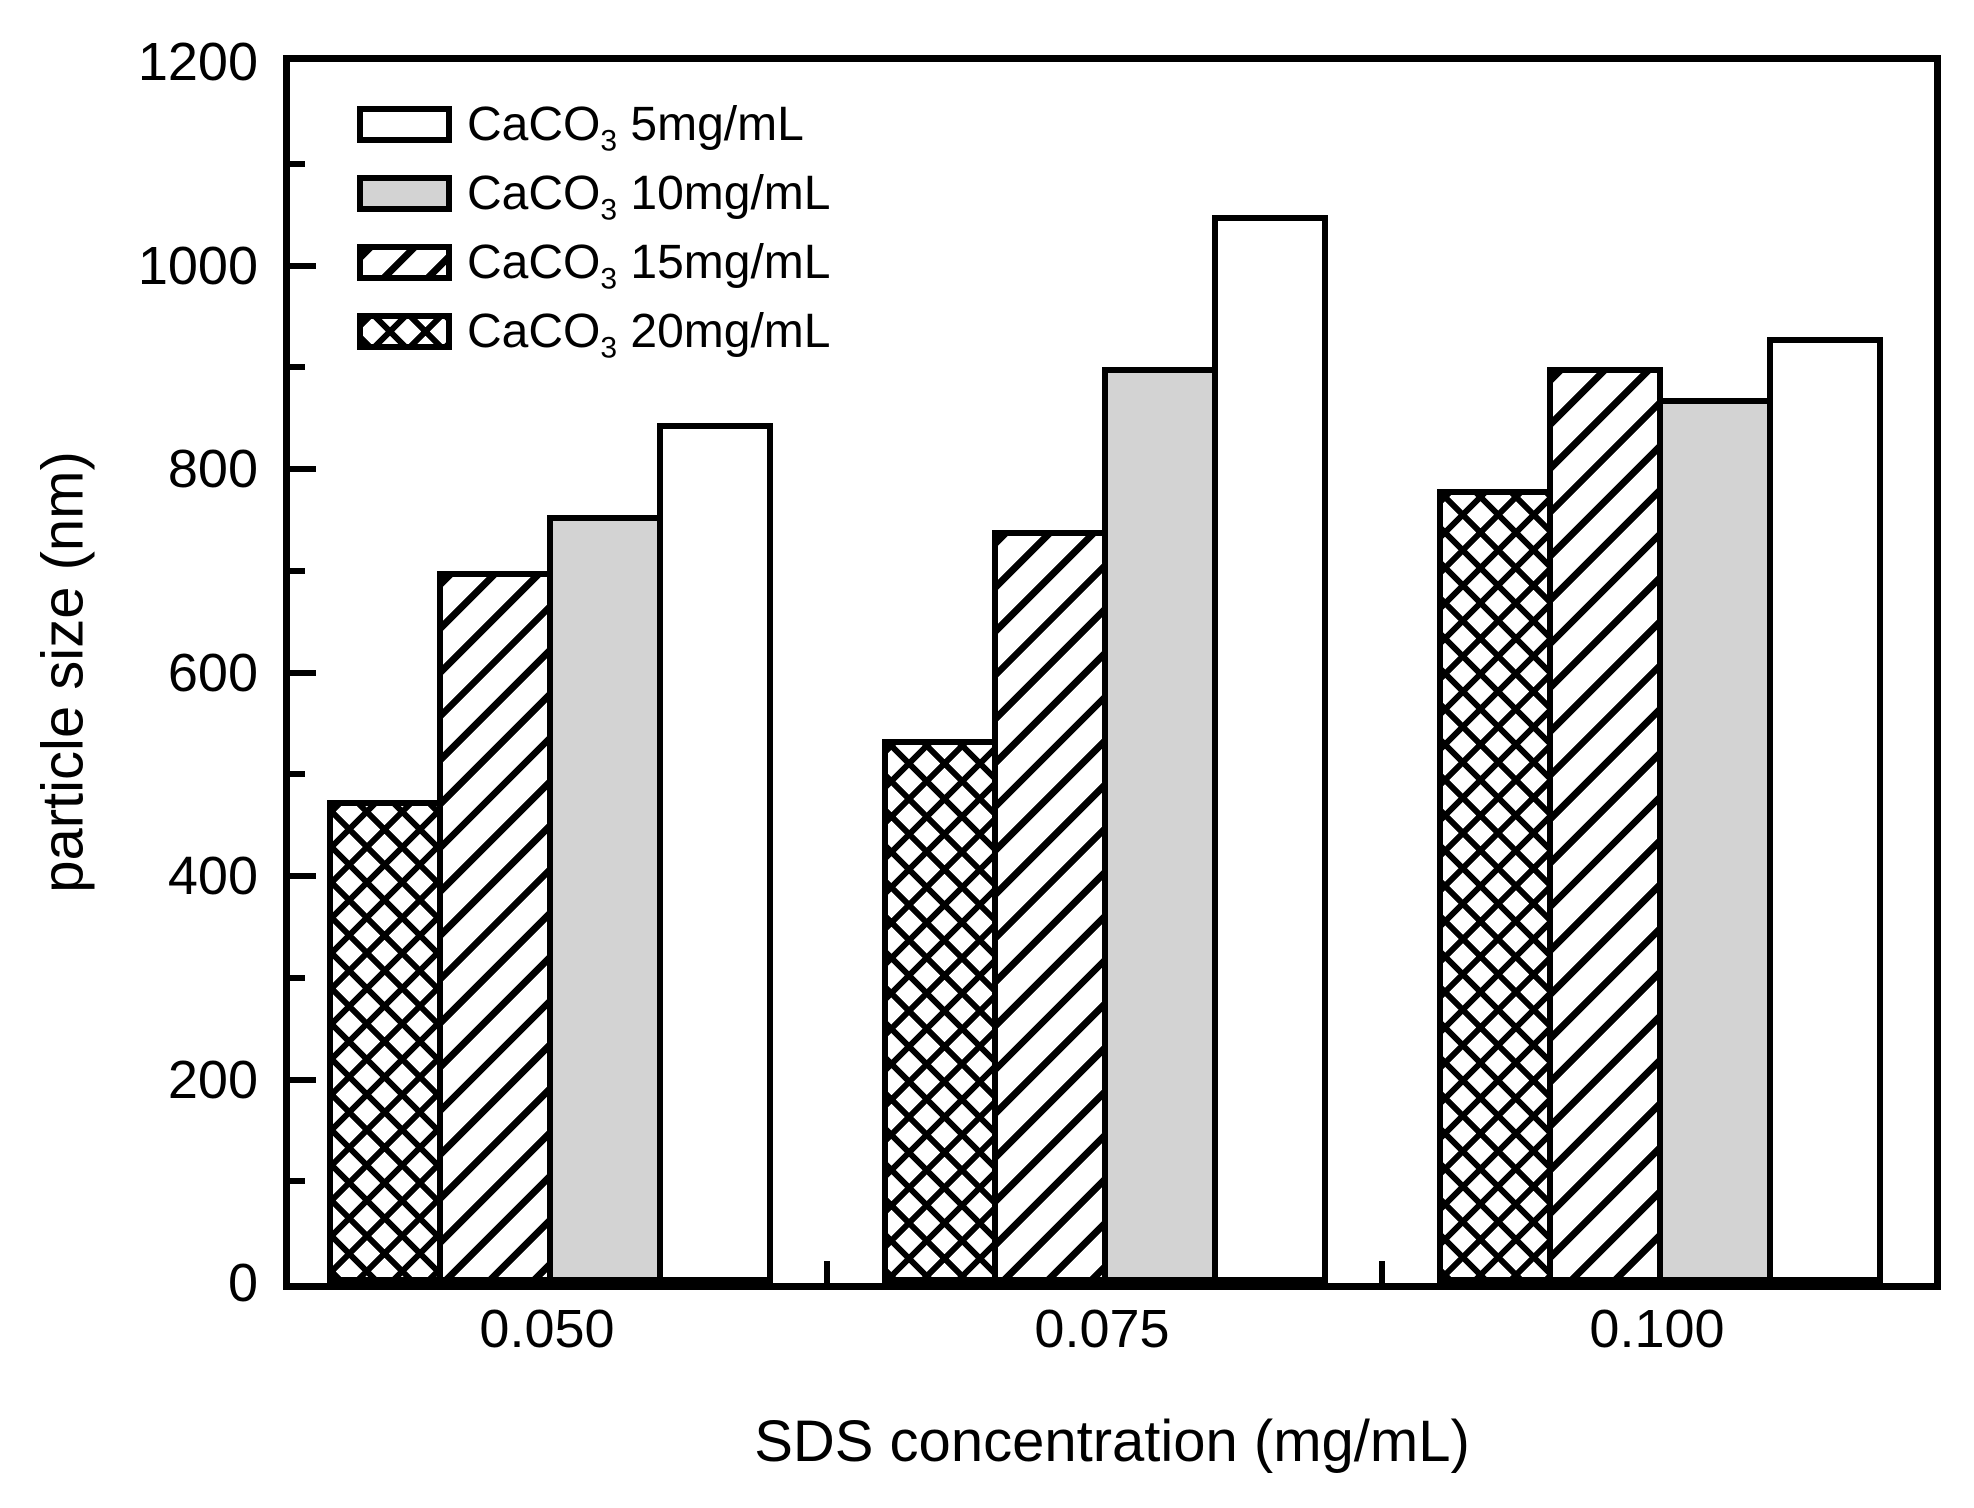 This screenshot has width=1974, height=1508. I want to click on bar-caco3-20mg-mL-0.100, so click(1495, 886).